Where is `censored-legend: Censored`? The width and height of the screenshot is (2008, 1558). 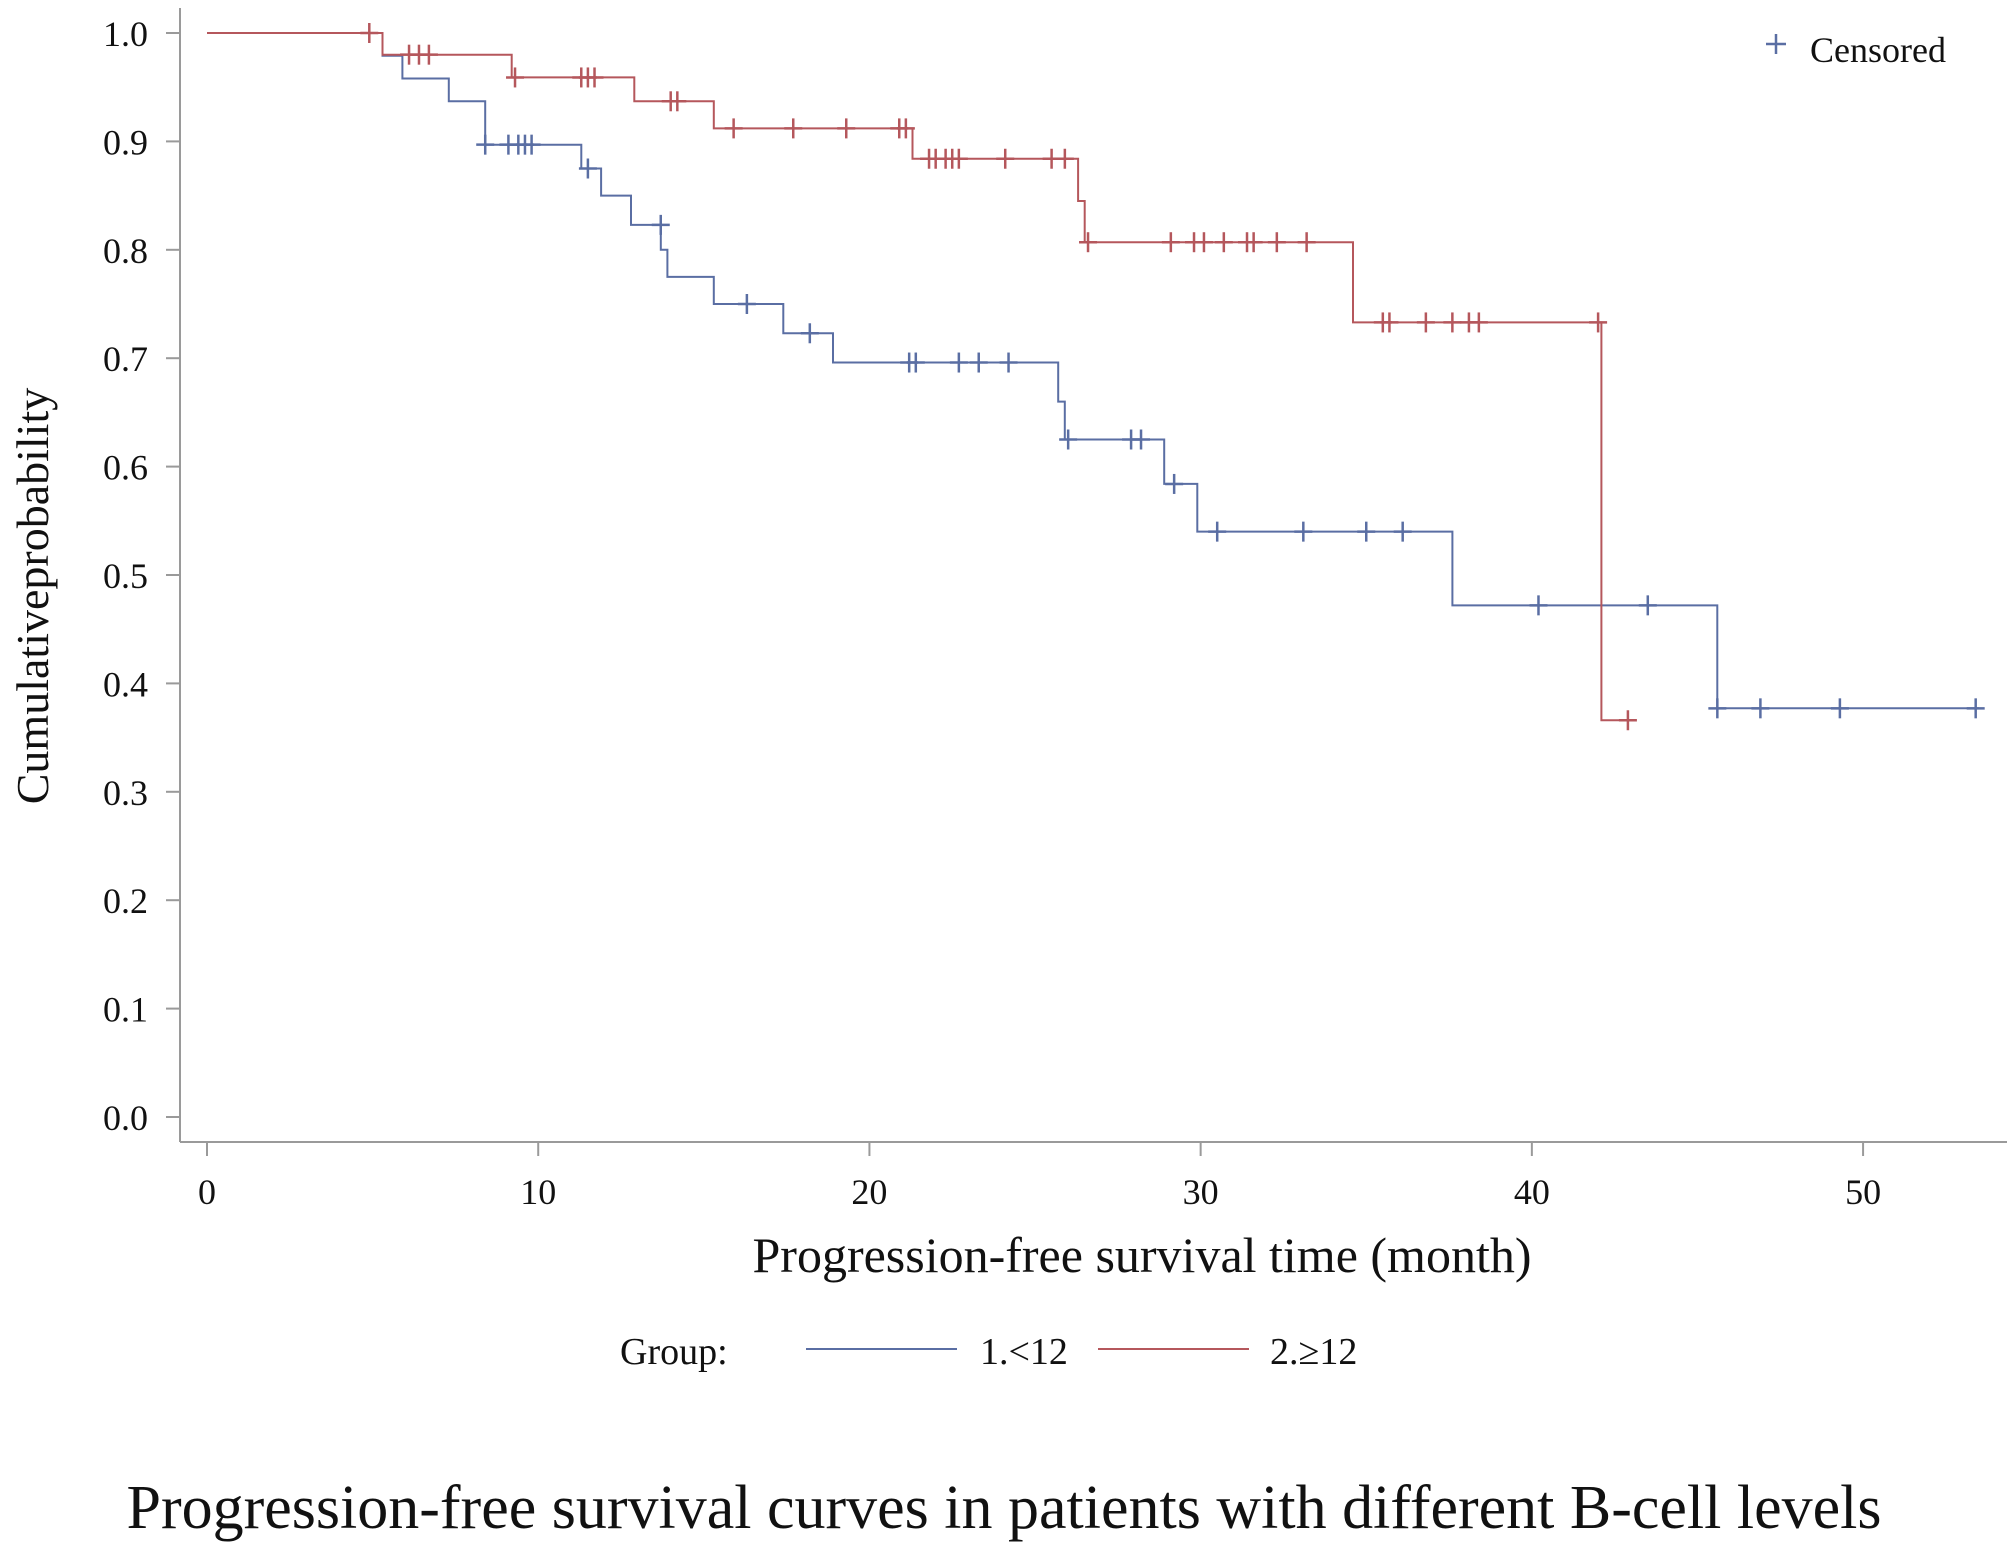 censored-legend: Censored is located at coordinates (1856, 50).